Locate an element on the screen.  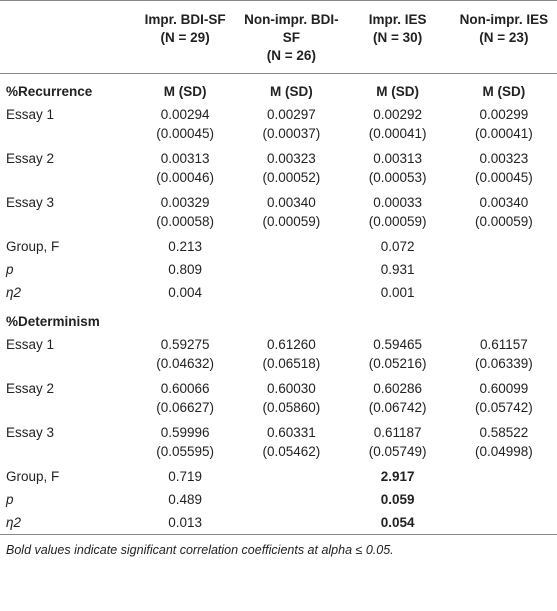
cell: 0.60066 (0.06627) is located at coordinates (185, 399).